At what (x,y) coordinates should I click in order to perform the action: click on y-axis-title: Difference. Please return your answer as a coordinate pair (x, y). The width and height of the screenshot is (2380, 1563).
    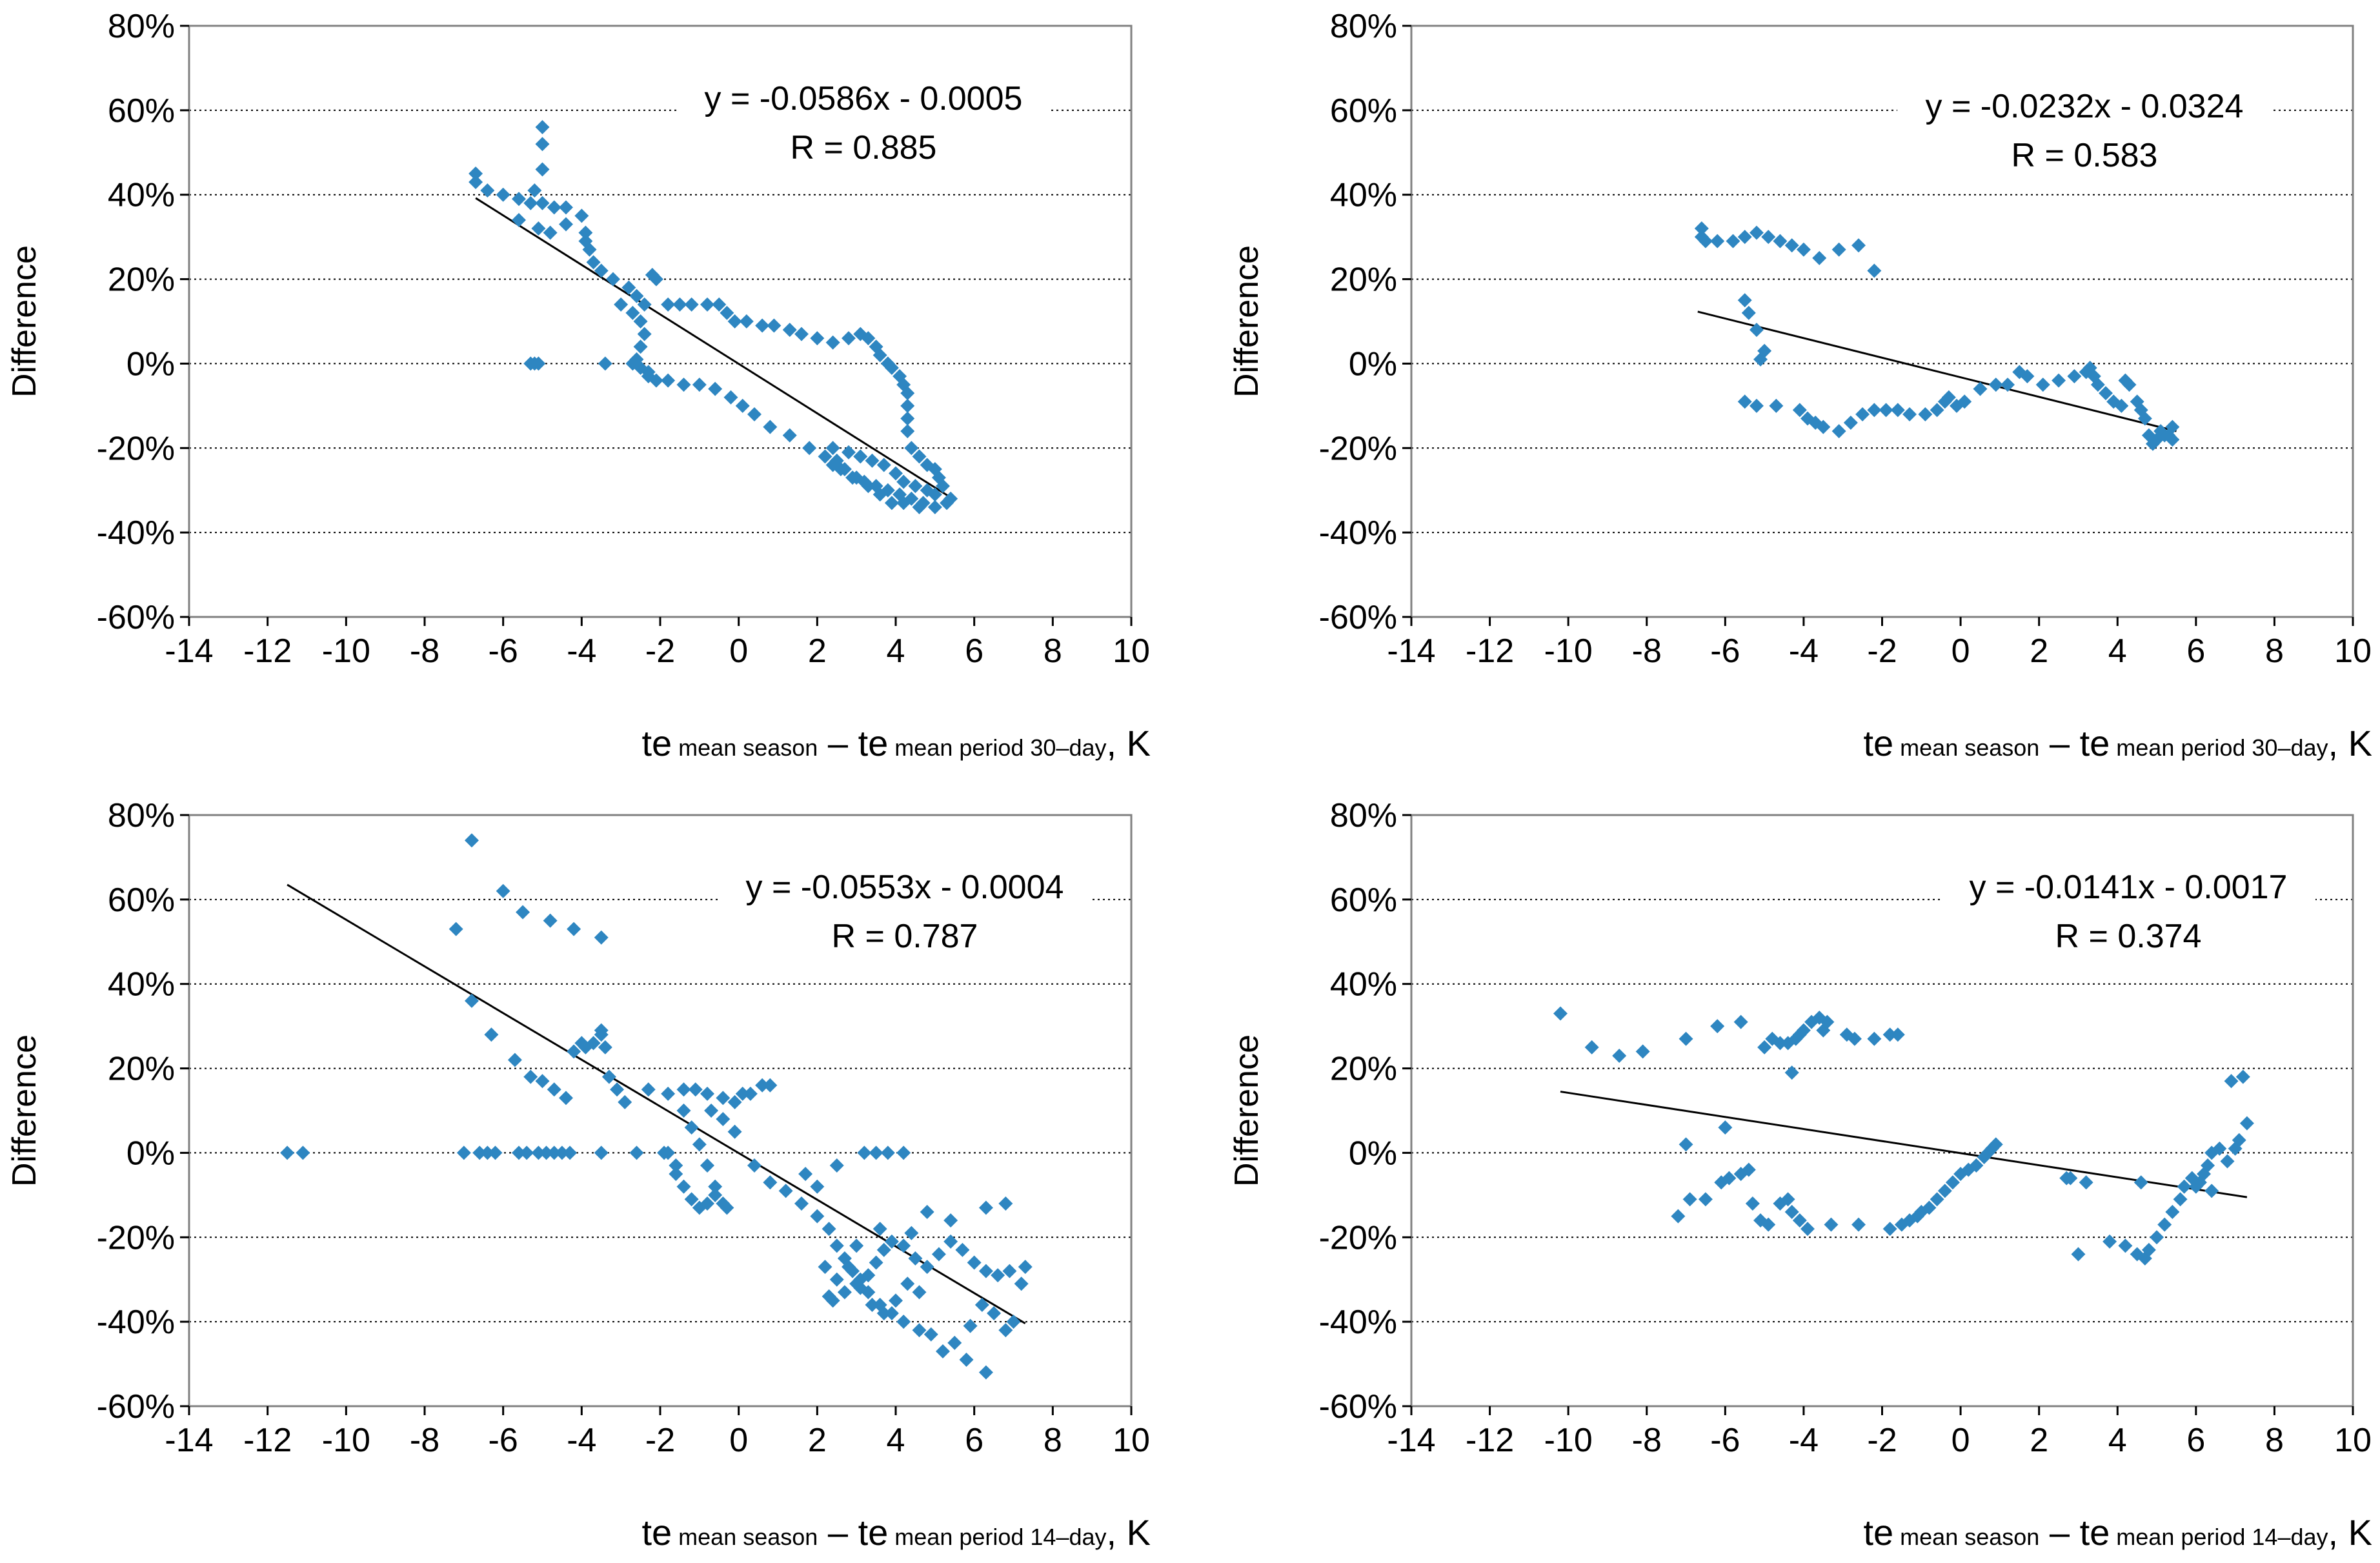
    Looking at the image, I should click on (1247, 1110).